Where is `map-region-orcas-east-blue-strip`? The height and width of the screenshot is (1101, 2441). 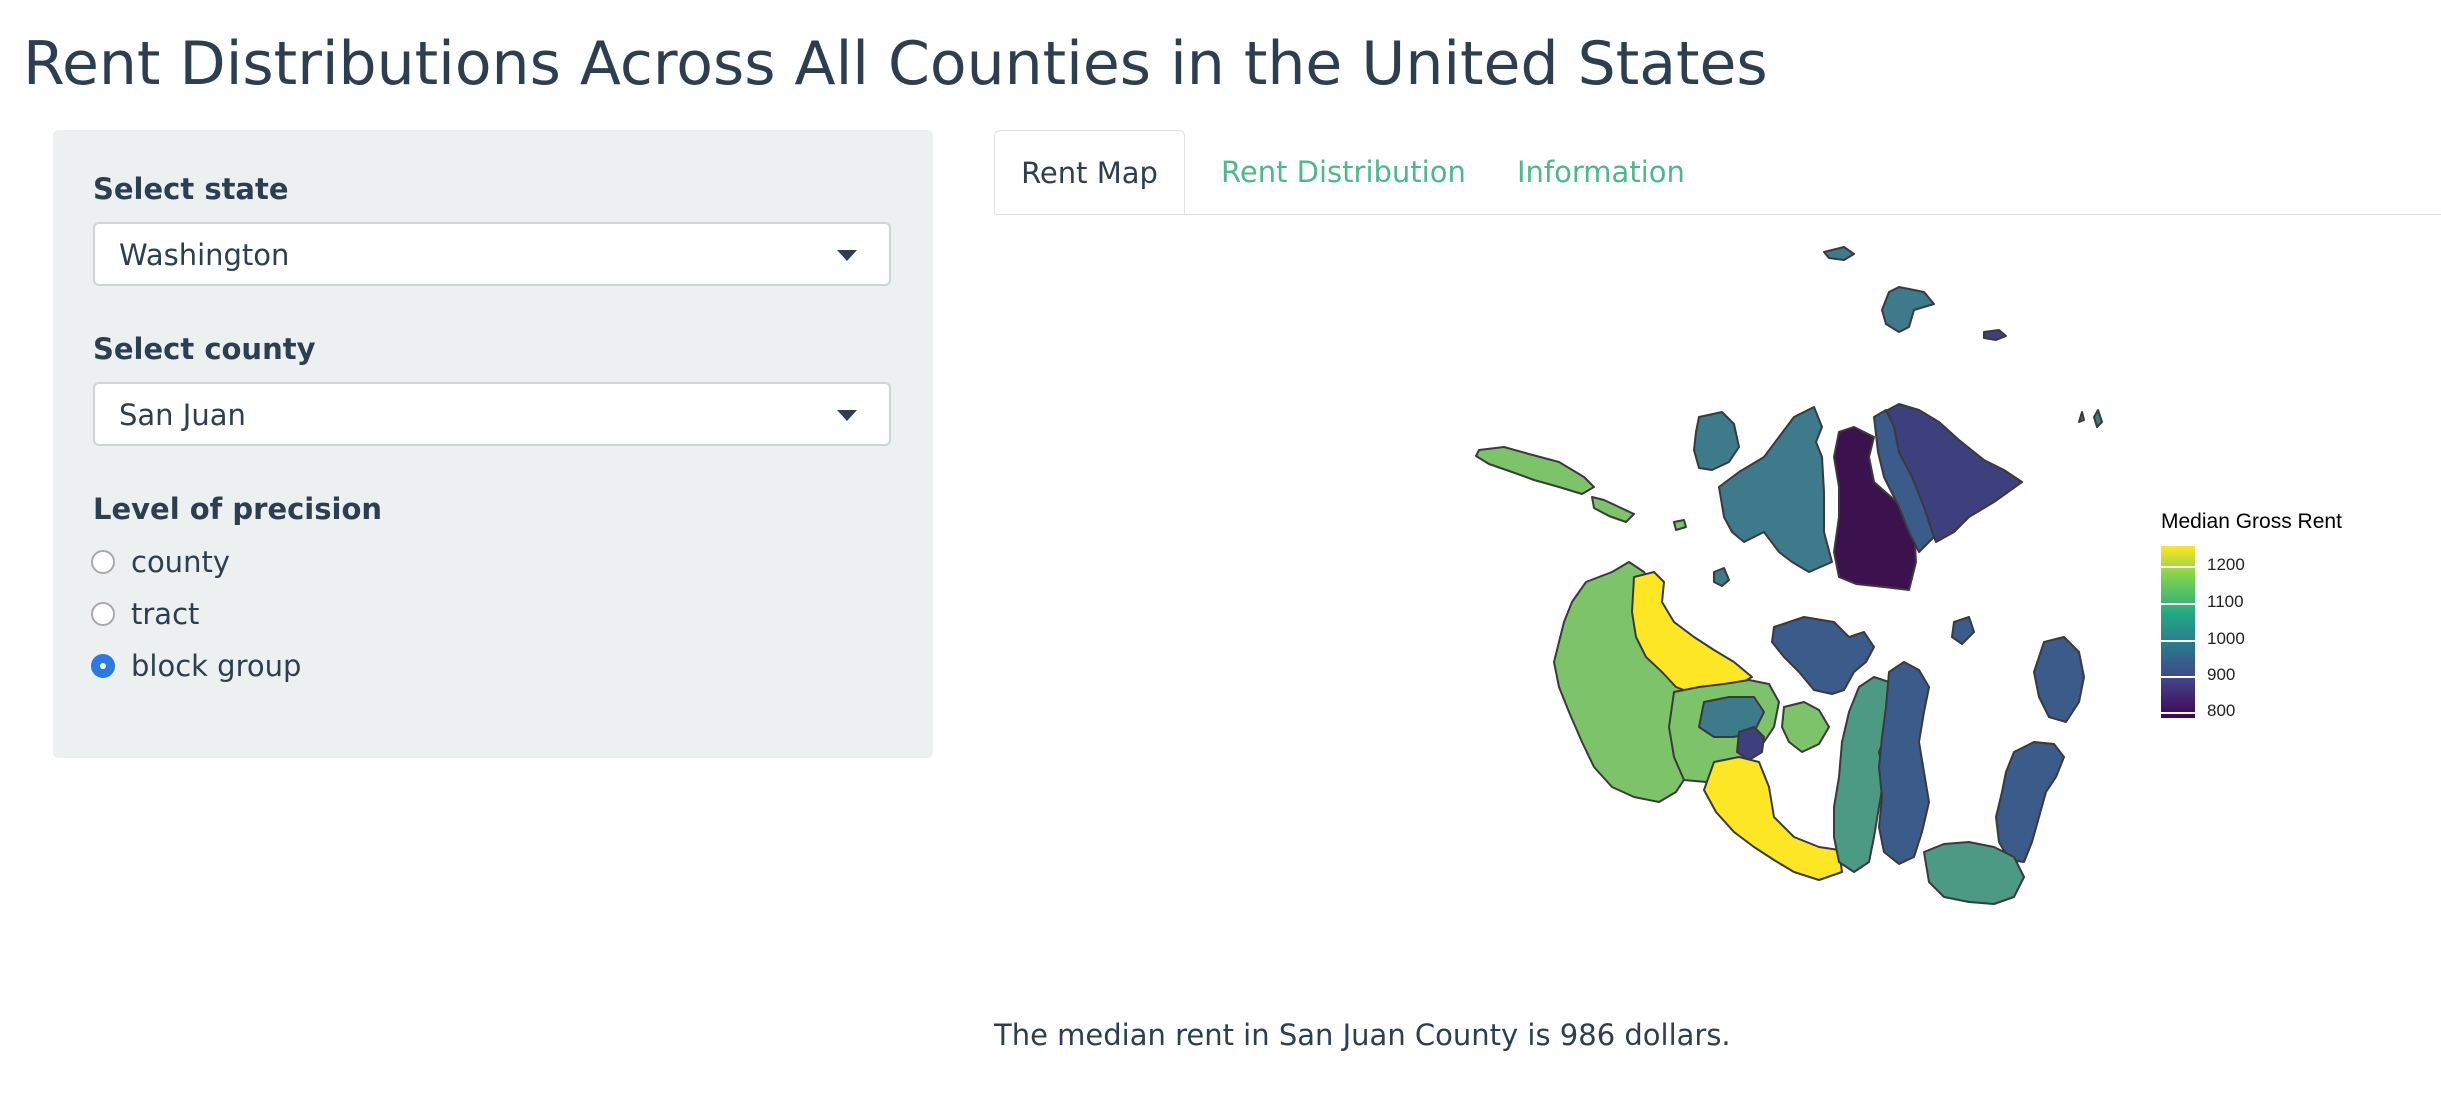 map-region-orcas-east-blue-strip is located at coordinates (1904, 481).